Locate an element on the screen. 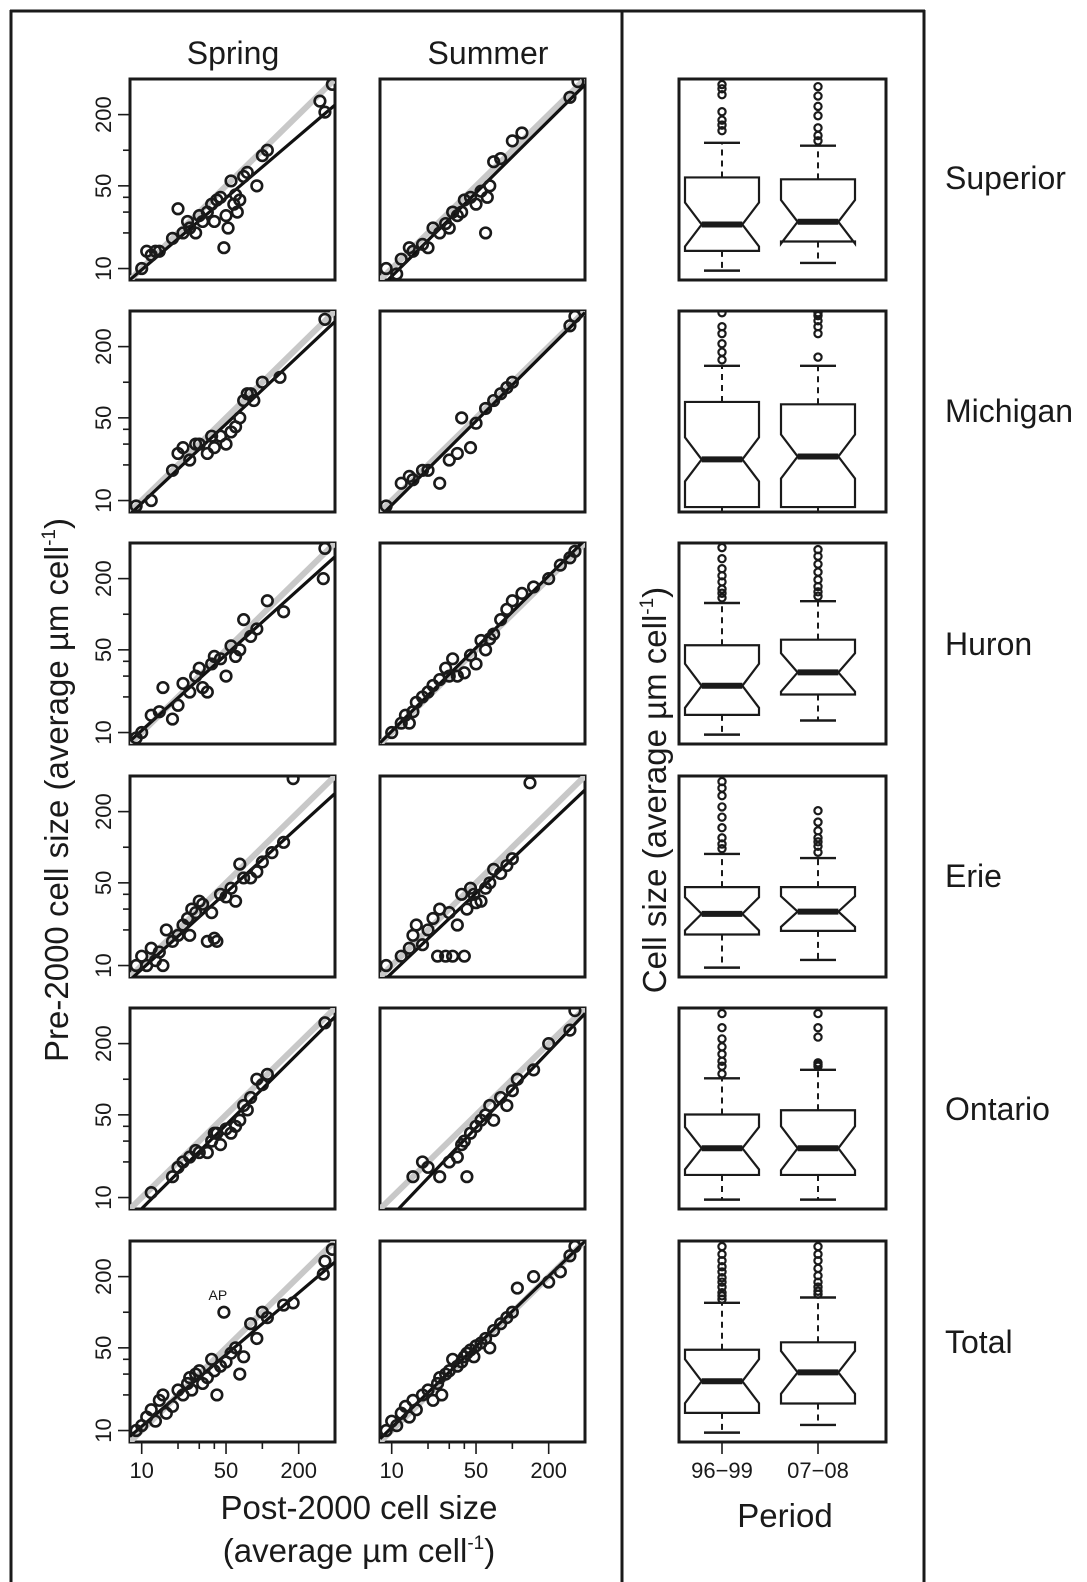 The width and height of the screenshot is (1087, 1582). scatter-summer-erie-one-to-one-line is located at coordinates (482, 876).